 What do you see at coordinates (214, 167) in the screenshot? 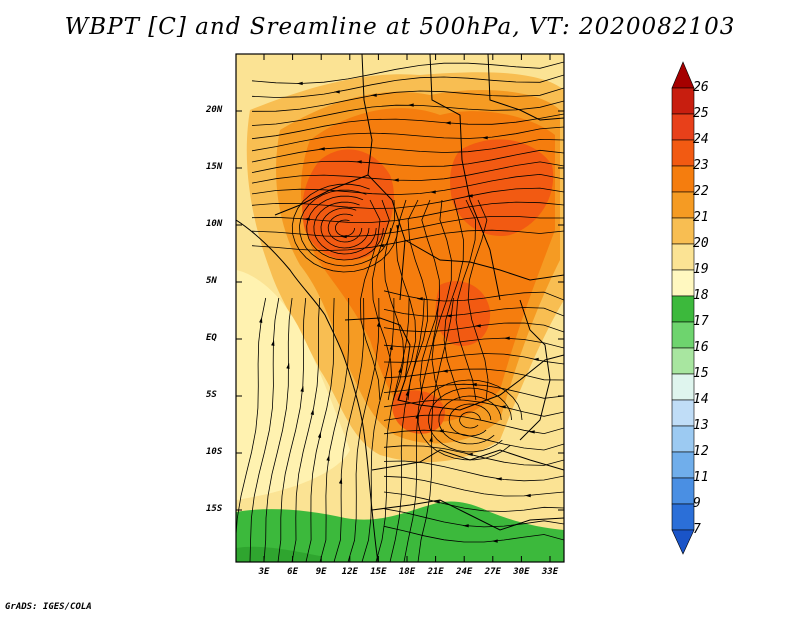
I see `lat-tick-label: 15N` at bounding box center [214, 167].